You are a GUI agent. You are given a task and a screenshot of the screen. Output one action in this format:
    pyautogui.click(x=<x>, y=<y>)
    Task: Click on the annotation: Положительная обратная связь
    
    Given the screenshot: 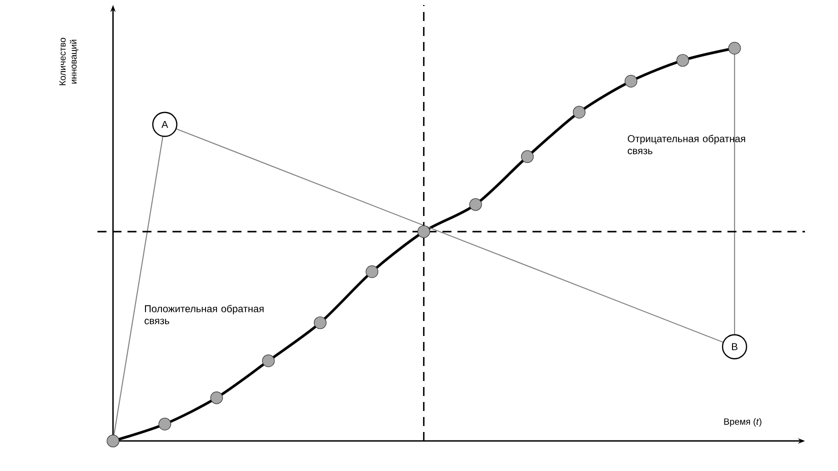 What is the action you would take?
    pyautogui.click(x=204, y=314)
    